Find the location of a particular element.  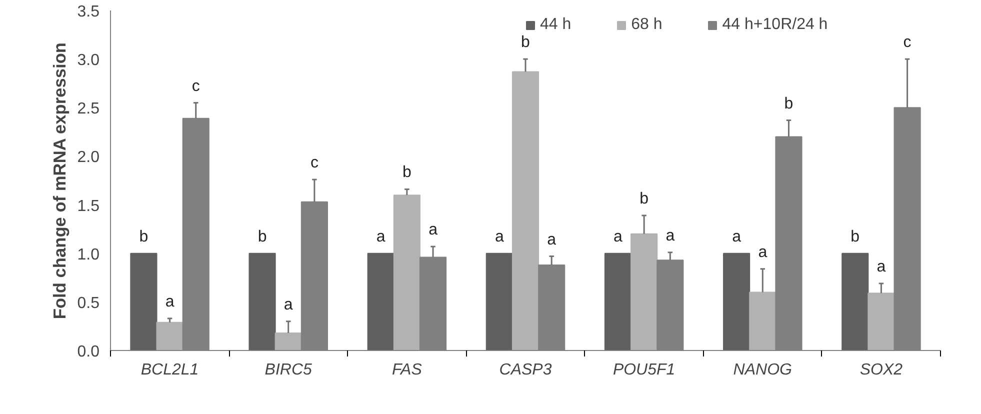

y-tick-label: 2.5 is located at coordinates (88, 109).